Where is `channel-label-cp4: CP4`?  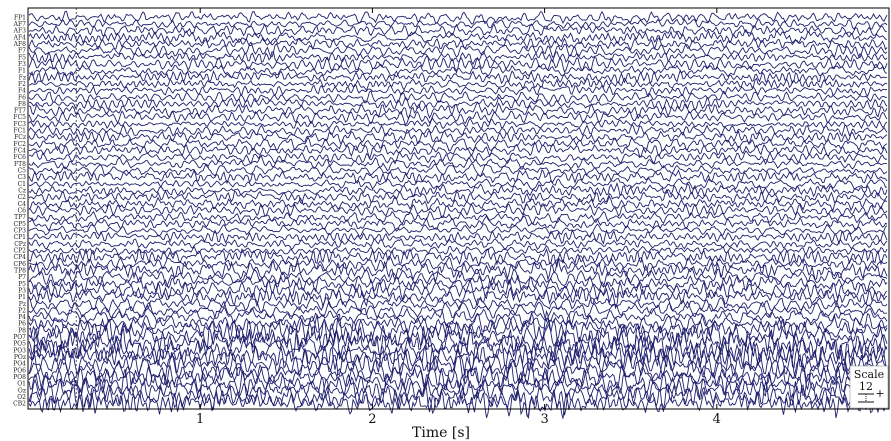 channel-label-cp4: CP4 is located at coordinates (20, 257).